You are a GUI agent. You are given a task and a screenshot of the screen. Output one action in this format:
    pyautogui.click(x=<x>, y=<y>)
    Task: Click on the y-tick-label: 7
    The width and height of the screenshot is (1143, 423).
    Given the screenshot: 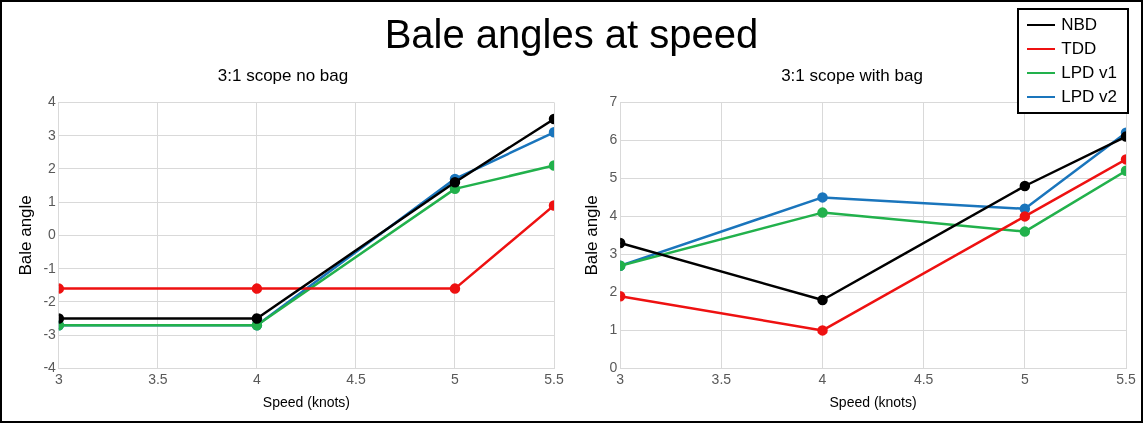 What is the action you would take?
    pyautogui.click(x=613, y=101)
    